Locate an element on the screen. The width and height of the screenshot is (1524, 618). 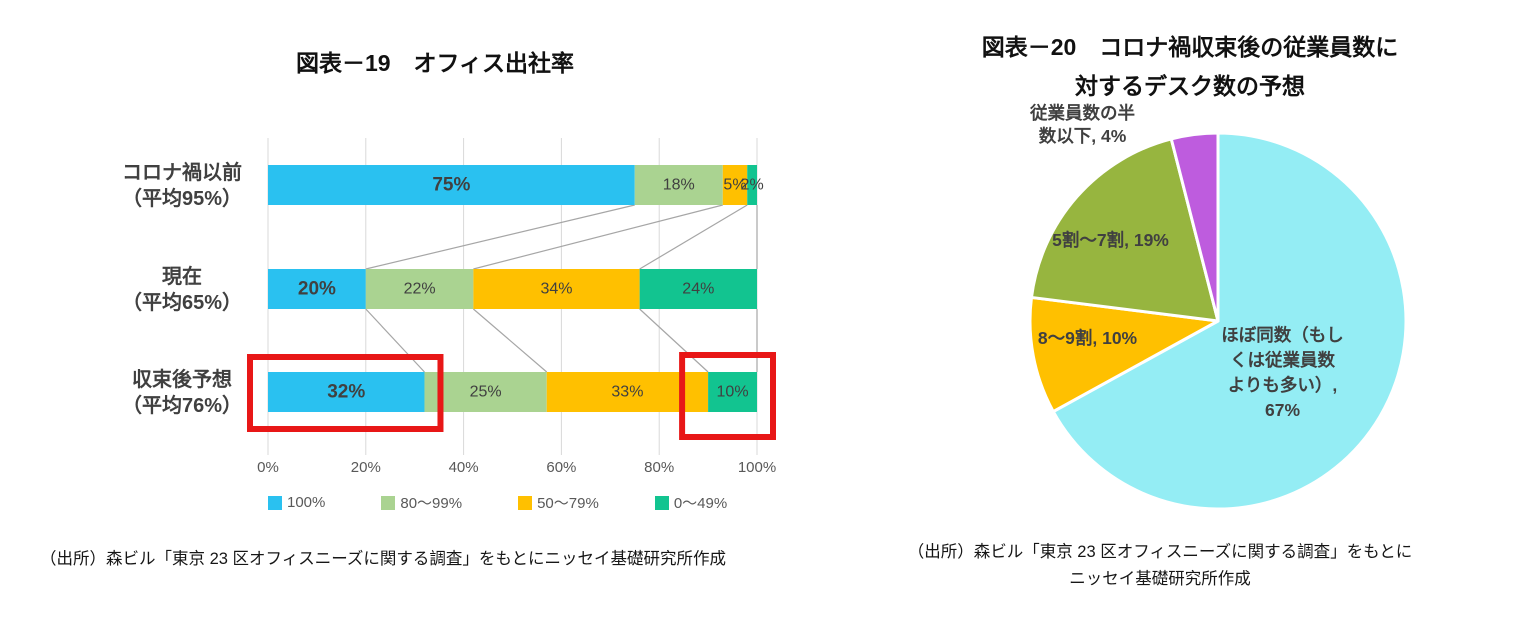
bar-value-label: 24% is located at coordinates (698, 289).